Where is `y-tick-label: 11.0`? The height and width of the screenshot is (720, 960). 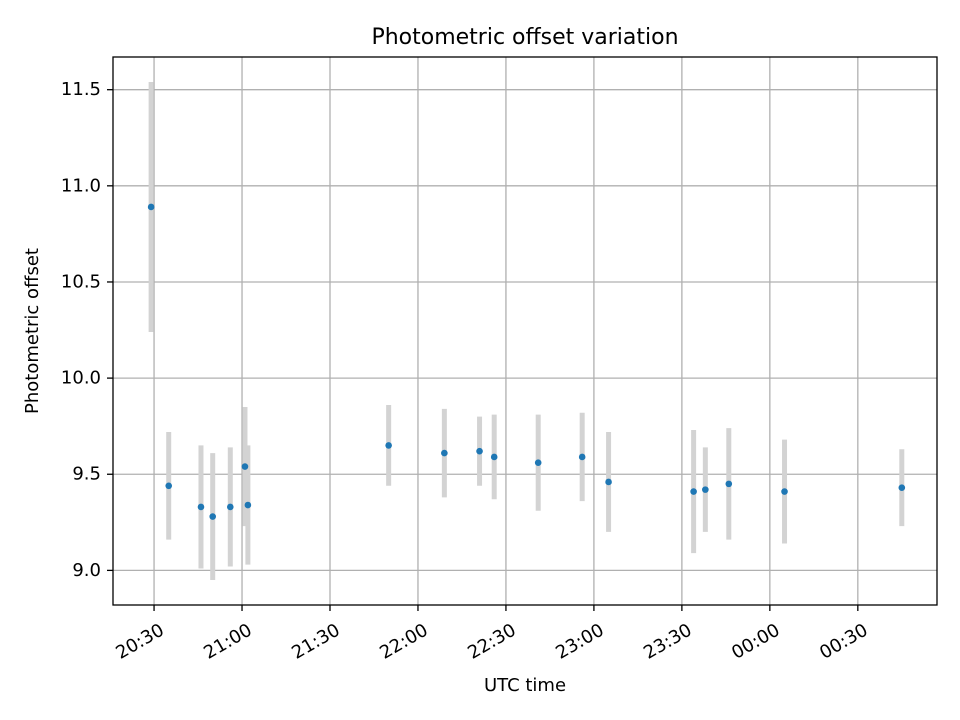
y-tick-label: 11.0 is located at coordinates (81, 185).